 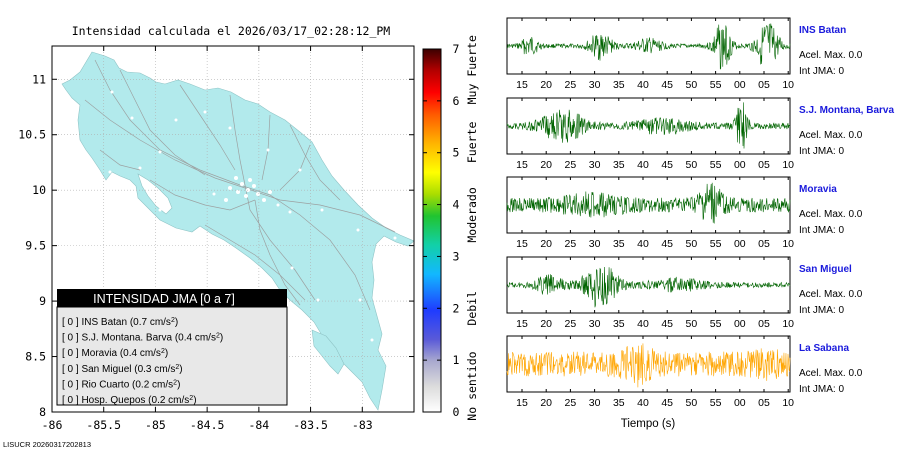 I want to click on station-accel-max: Acel. Max. 0.0, so click(x=831, y=294).